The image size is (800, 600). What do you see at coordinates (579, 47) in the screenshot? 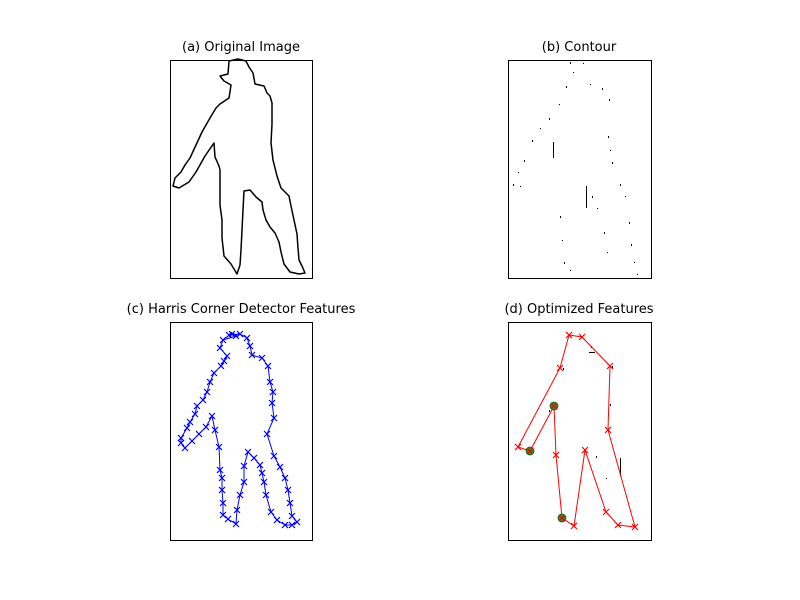
I see `panel-b-title: (b) Contour` at bounding box center [579, 47].